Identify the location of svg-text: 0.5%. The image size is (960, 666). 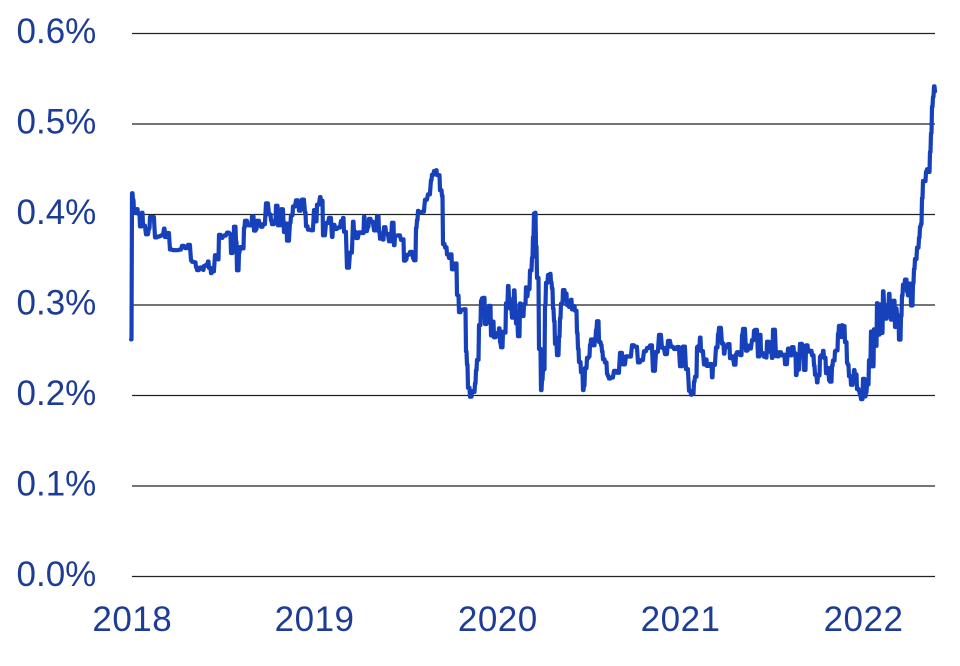
(57, 122).